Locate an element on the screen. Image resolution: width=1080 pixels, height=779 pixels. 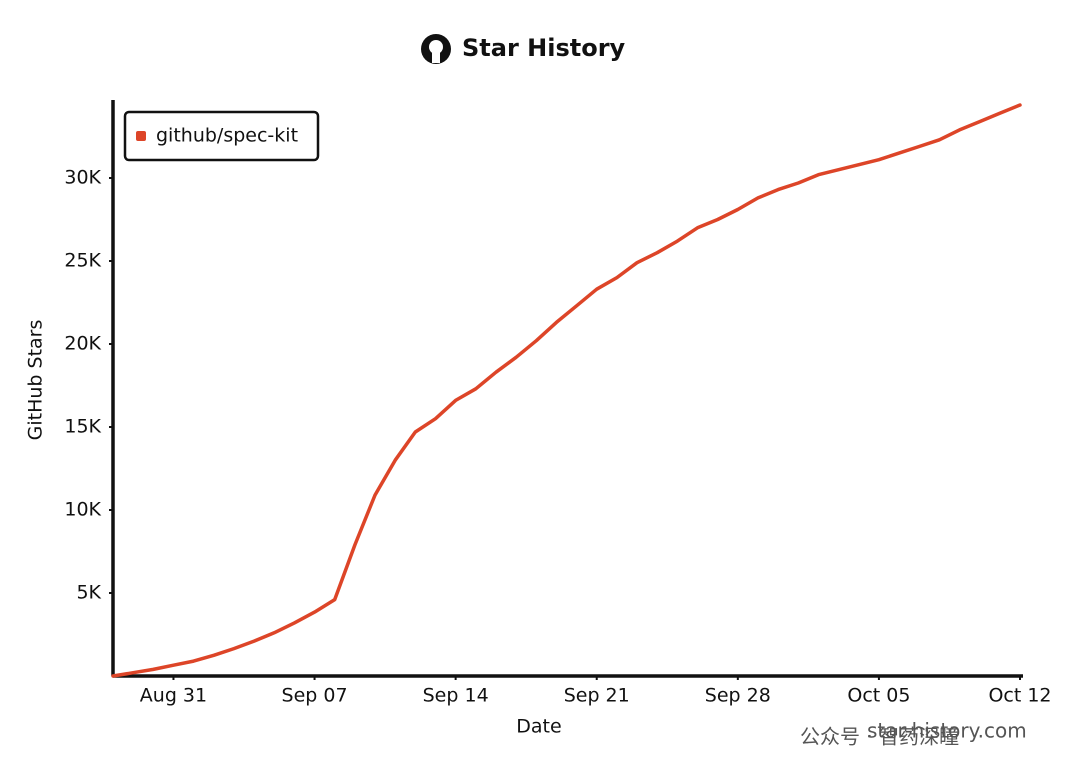
x-tick-label: Sep 14 is located at coordinates (456, 696).